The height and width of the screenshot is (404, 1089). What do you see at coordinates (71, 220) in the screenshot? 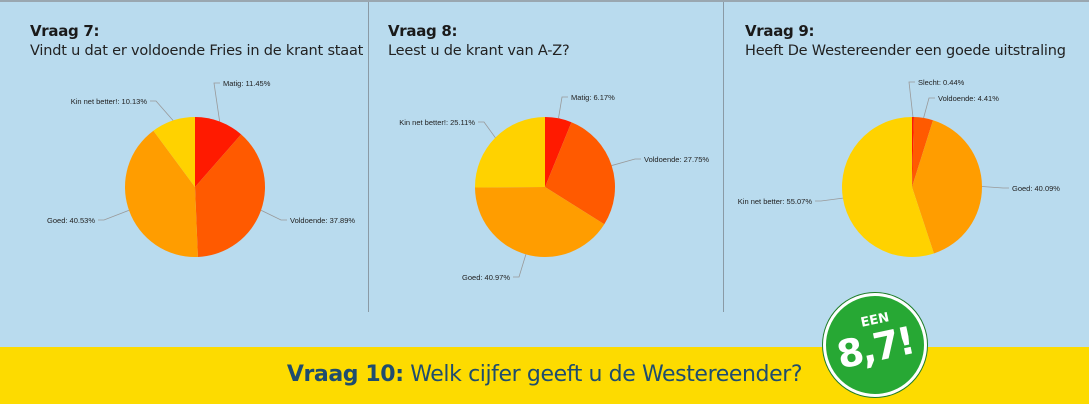
I see `slice-label: Goed: 40.53%` at bounding box center [71, 220].